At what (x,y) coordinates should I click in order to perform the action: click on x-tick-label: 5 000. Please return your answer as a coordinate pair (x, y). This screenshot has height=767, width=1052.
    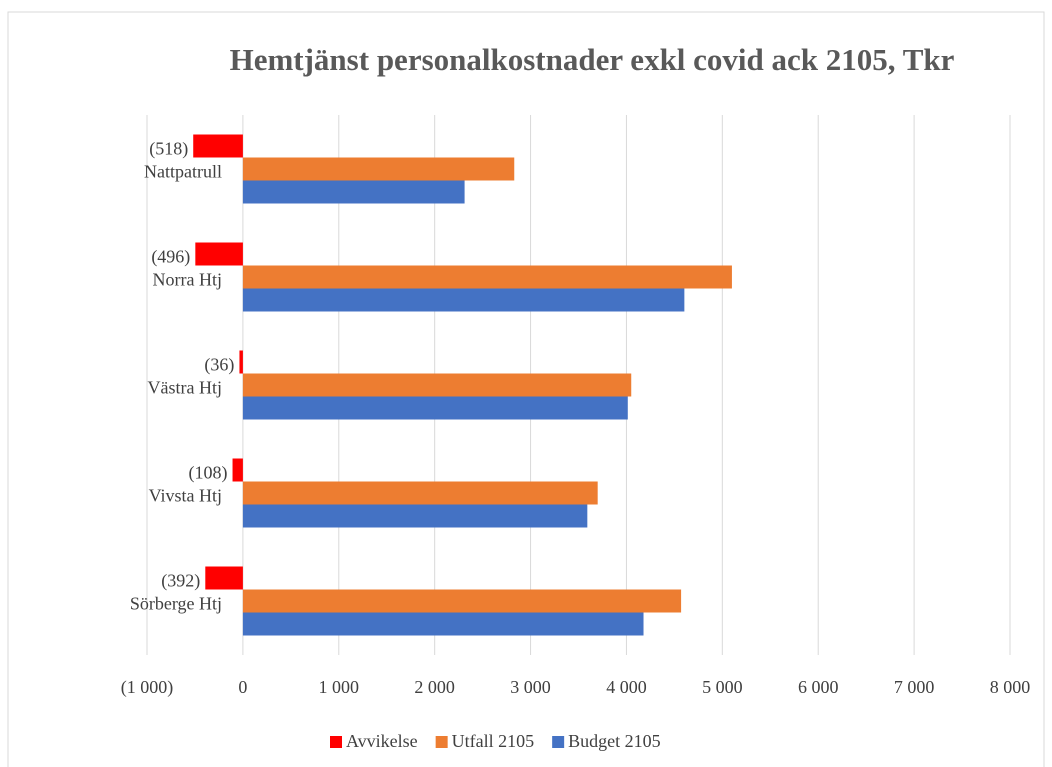
    Looking at the image, I should click on (722, 687).